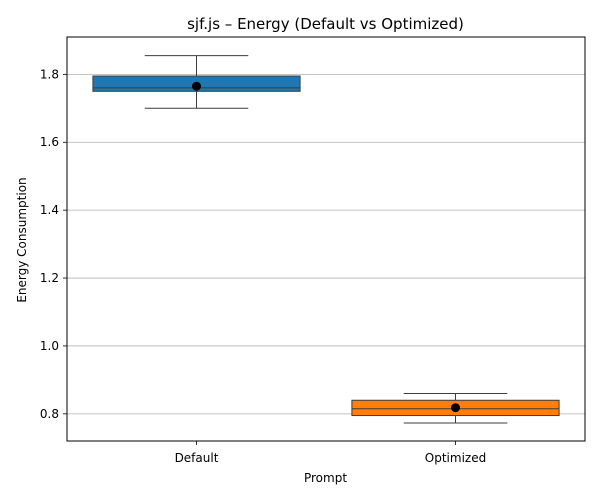  I want to click on chart-title: sjf.js – Energy (Default vs Optimized), so click(325, 24).